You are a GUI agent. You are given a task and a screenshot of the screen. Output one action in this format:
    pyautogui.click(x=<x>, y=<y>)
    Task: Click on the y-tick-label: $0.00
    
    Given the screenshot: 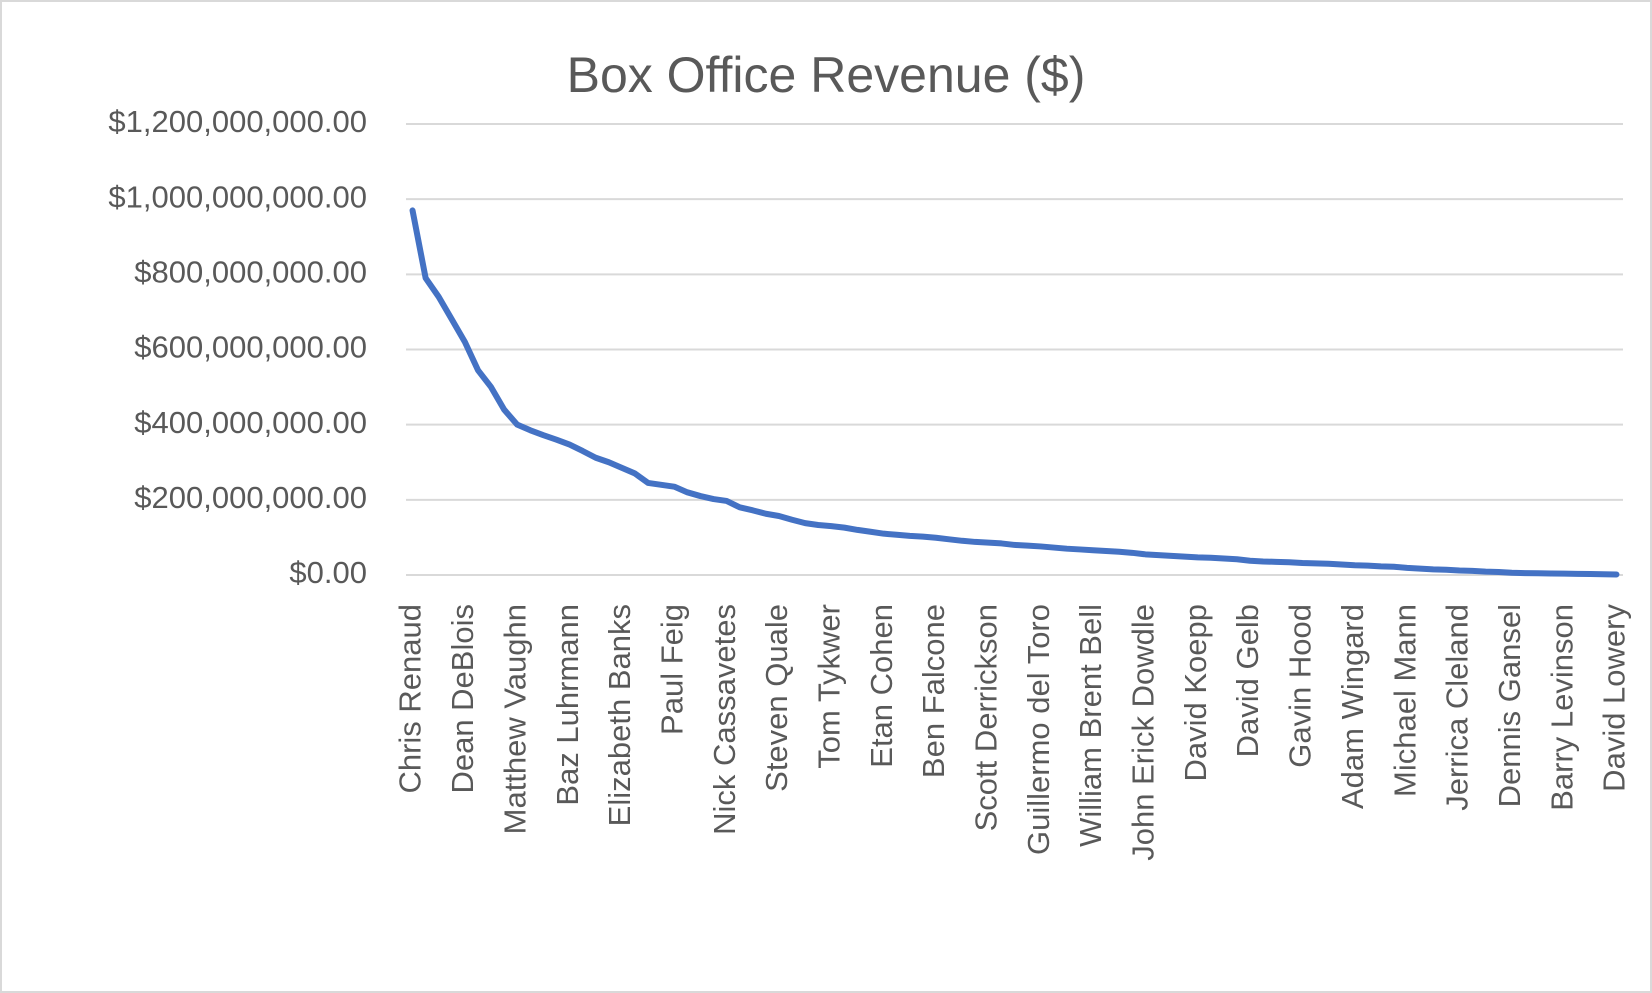 What is the action you would take?
    pyautogui.click(x=328, y=572)
    